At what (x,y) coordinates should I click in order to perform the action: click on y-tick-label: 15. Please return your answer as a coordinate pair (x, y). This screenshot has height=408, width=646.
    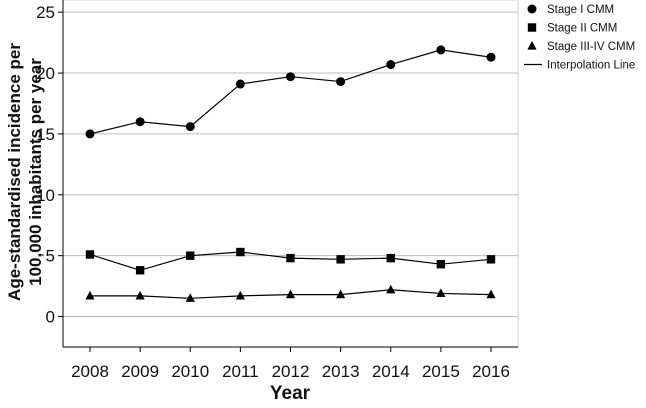
    Looking at the image, I should click on (45, 134).